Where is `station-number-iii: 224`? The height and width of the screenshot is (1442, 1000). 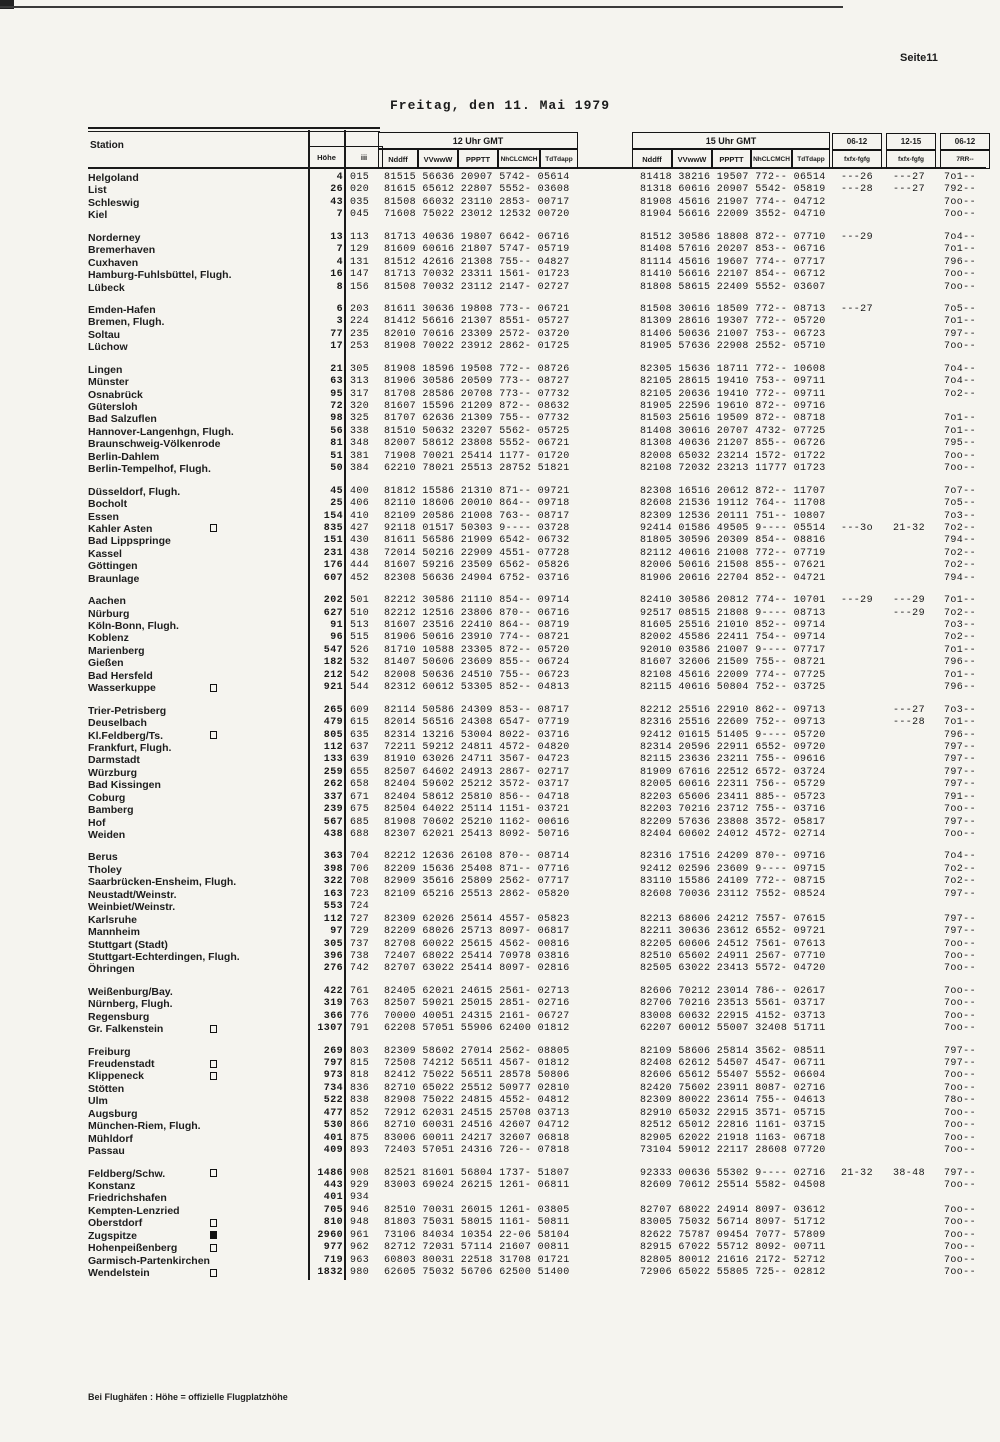
station-number-iii: 224 is located at coordinates (360, 322).